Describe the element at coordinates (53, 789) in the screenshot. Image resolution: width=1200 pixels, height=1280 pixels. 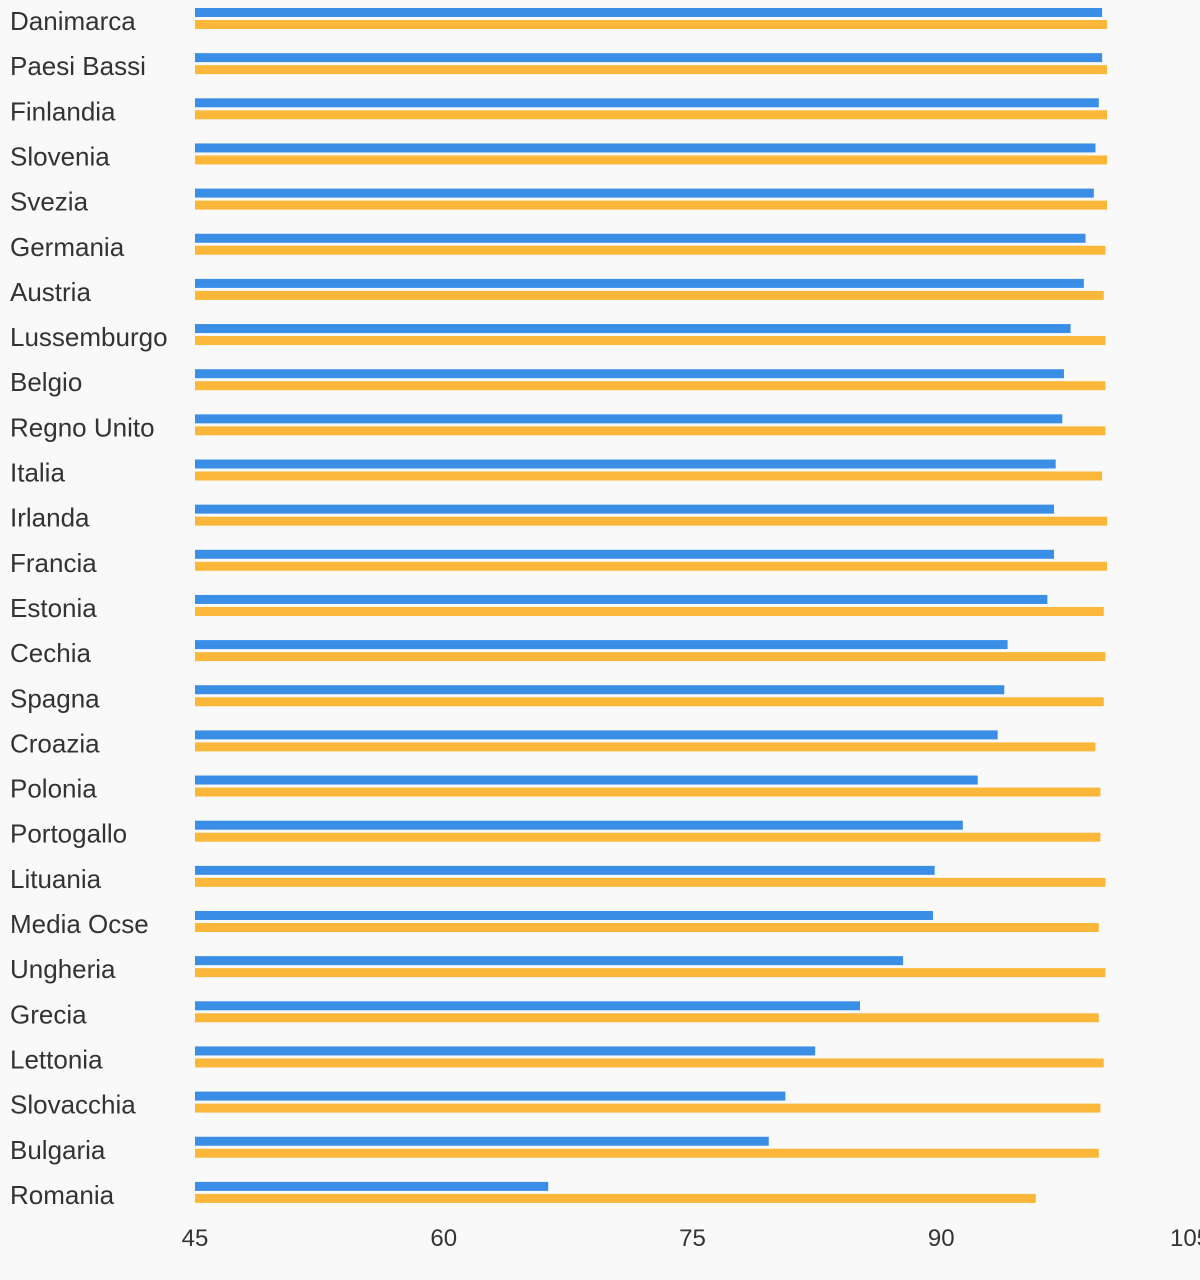
I see `category-label: Polonia` at that location.